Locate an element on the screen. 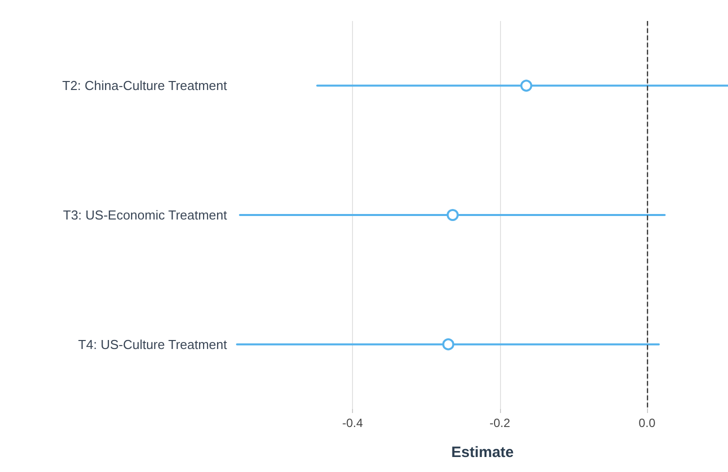  y-tick-label: T4: US-Culture Treatment is located at coordinates (153, 344).